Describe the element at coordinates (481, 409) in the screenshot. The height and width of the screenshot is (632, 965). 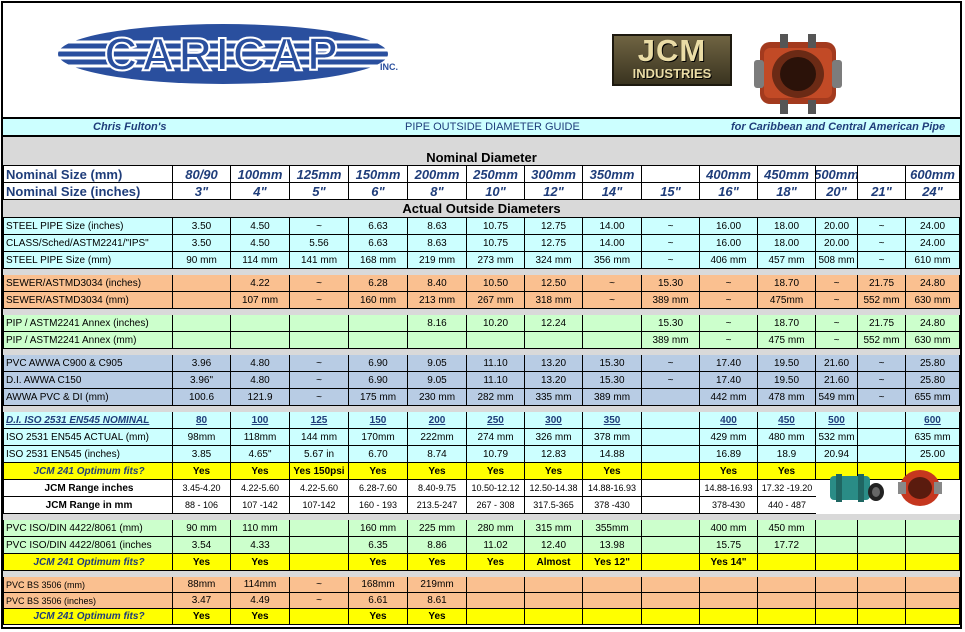
I see `row-spacer` at that location.